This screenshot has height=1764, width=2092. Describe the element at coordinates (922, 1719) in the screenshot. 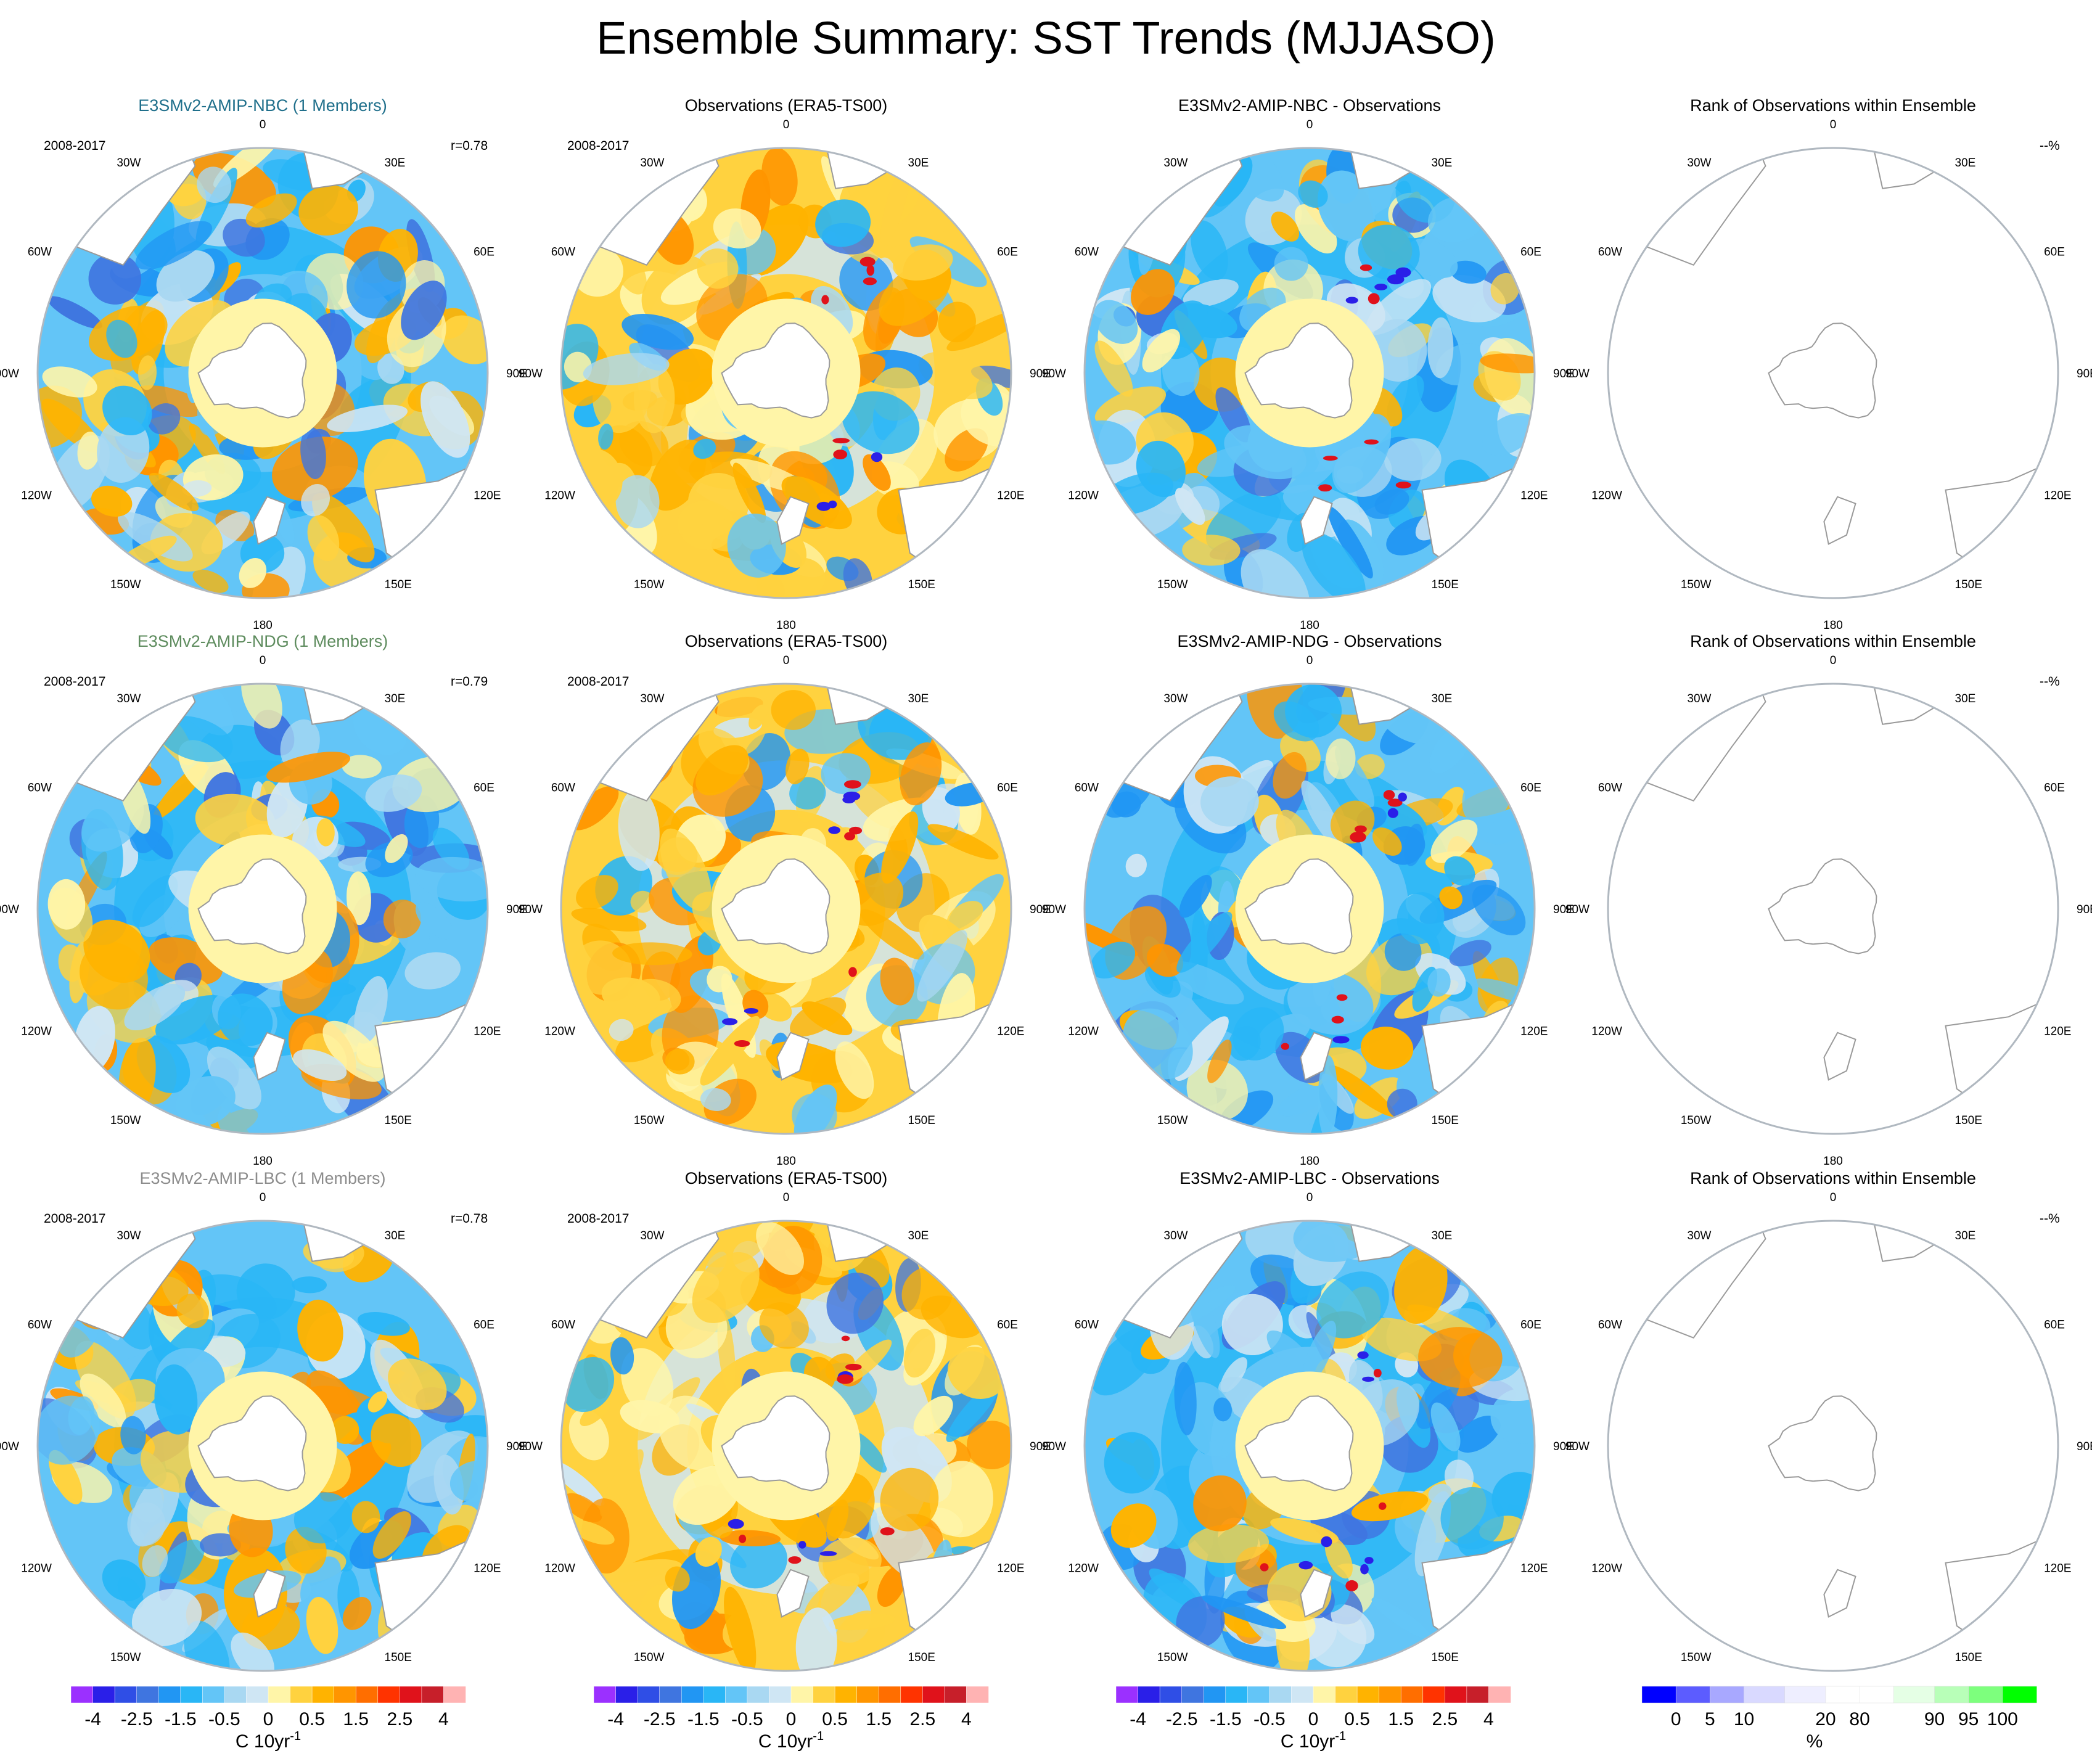

I see `colorbar-tick-label: 2.5` at that location.